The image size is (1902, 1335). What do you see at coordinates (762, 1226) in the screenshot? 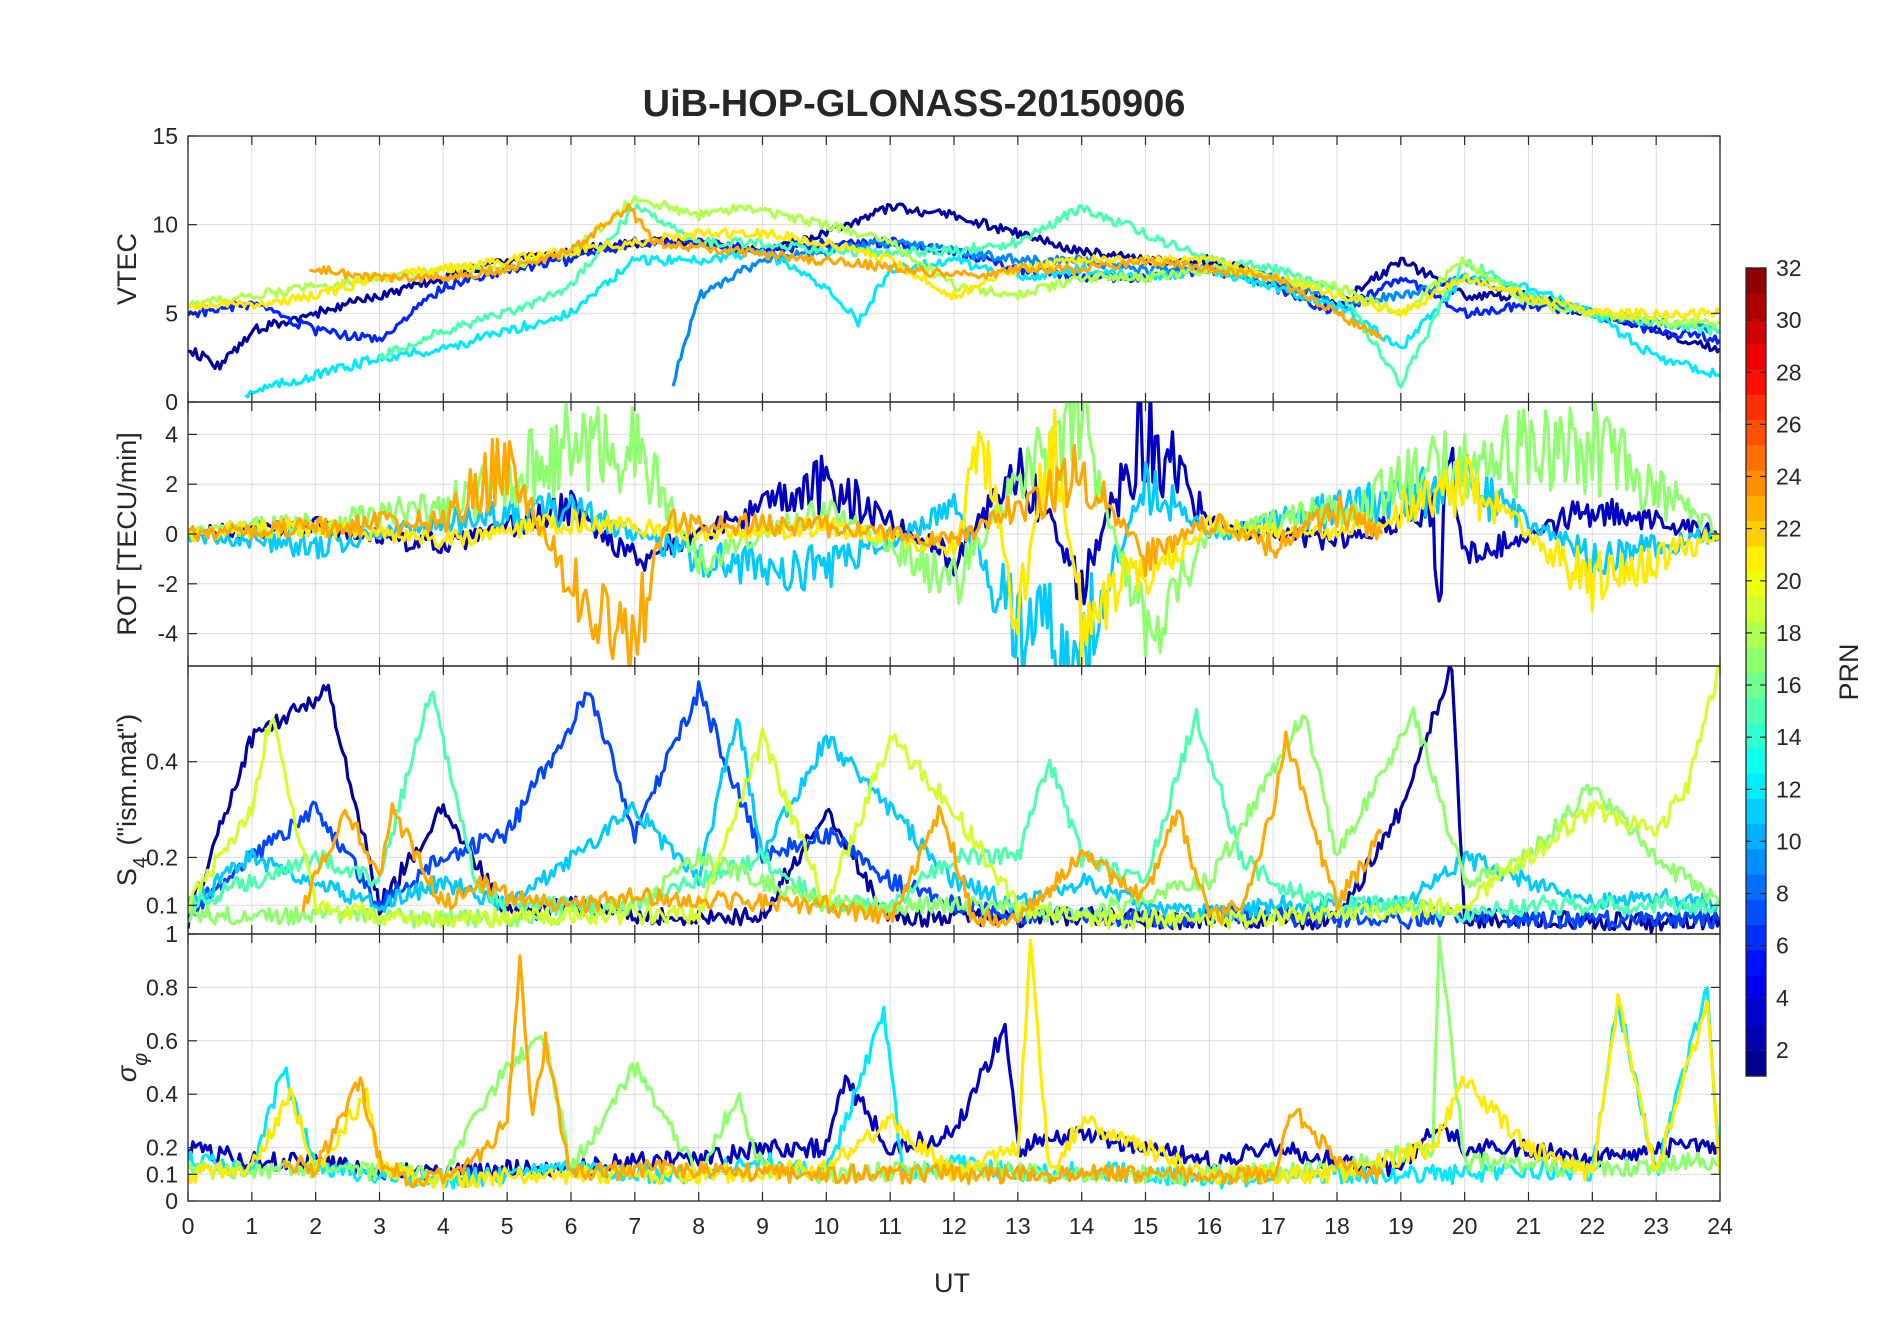
I see `x-tick-label: 9` at bounding box center [762, 1226].